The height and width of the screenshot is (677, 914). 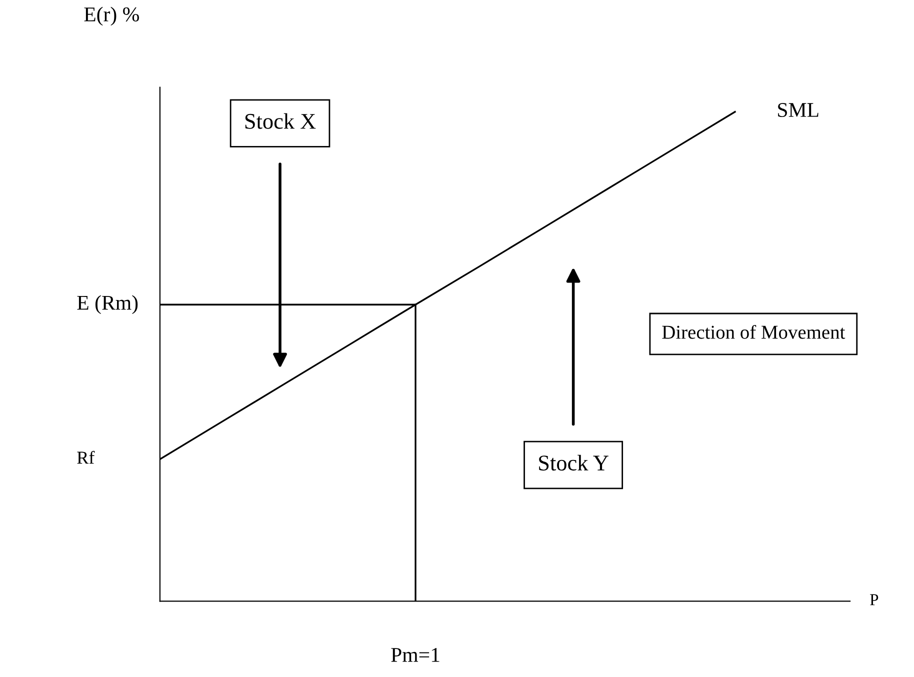 What do you see at coordinates (86, 457) in the screenshot?
I see `text: Rf` at bounding box center [86, 457].